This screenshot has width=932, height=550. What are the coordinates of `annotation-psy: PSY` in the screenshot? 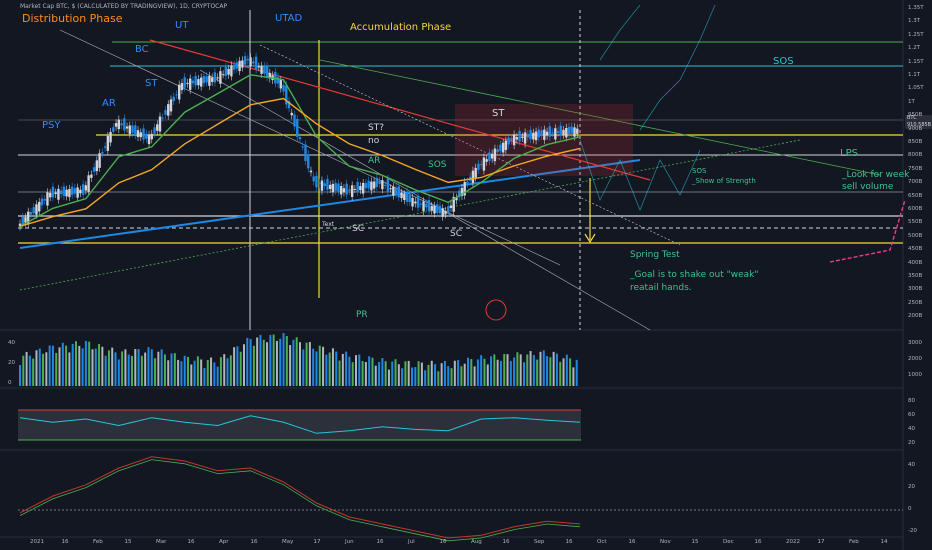 It's located at (51, 125).